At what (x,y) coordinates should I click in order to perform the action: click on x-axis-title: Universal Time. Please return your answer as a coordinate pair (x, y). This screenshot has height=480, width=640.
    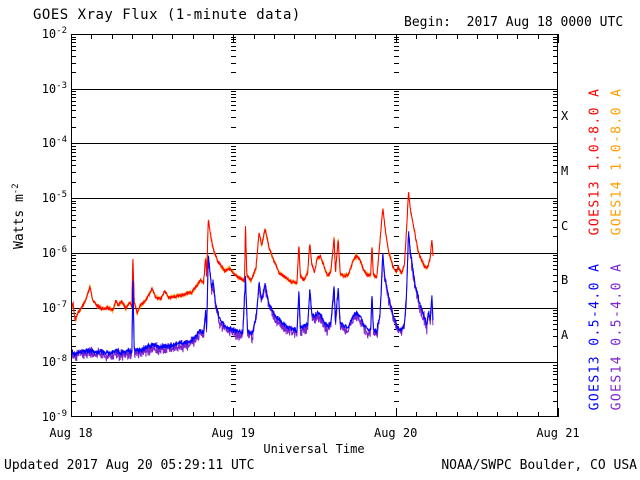
    Looking at the image, I should click on (314, 449).